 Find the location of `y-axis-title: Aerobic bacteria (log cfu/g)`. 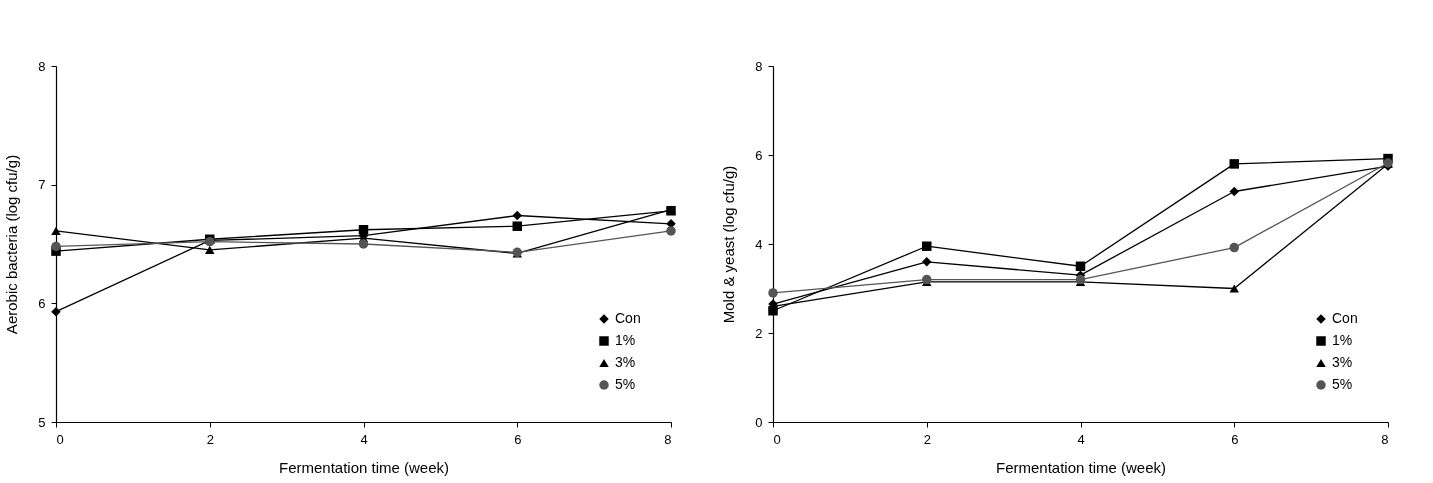

y-axis-title: Aerobic bacteria (log cfu/g) is located at coordinates (12, 244).